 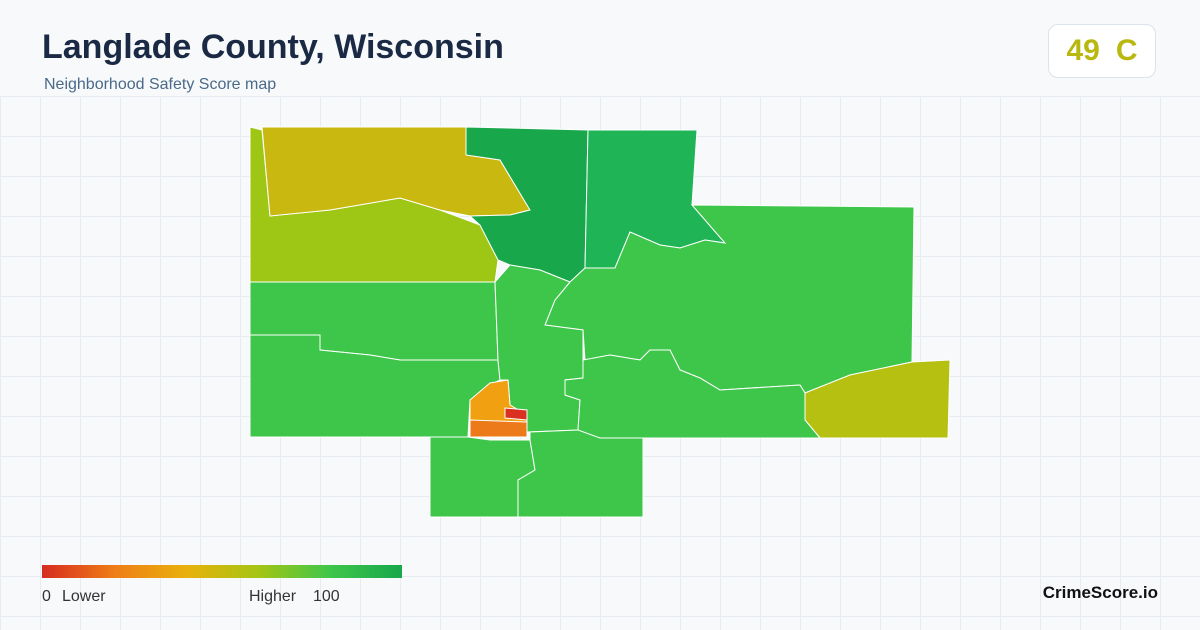 What do you see at coordinates (273, 596) in the screenshot?
I see `legend-max-label: Higher` at bounding box center [273, 596].